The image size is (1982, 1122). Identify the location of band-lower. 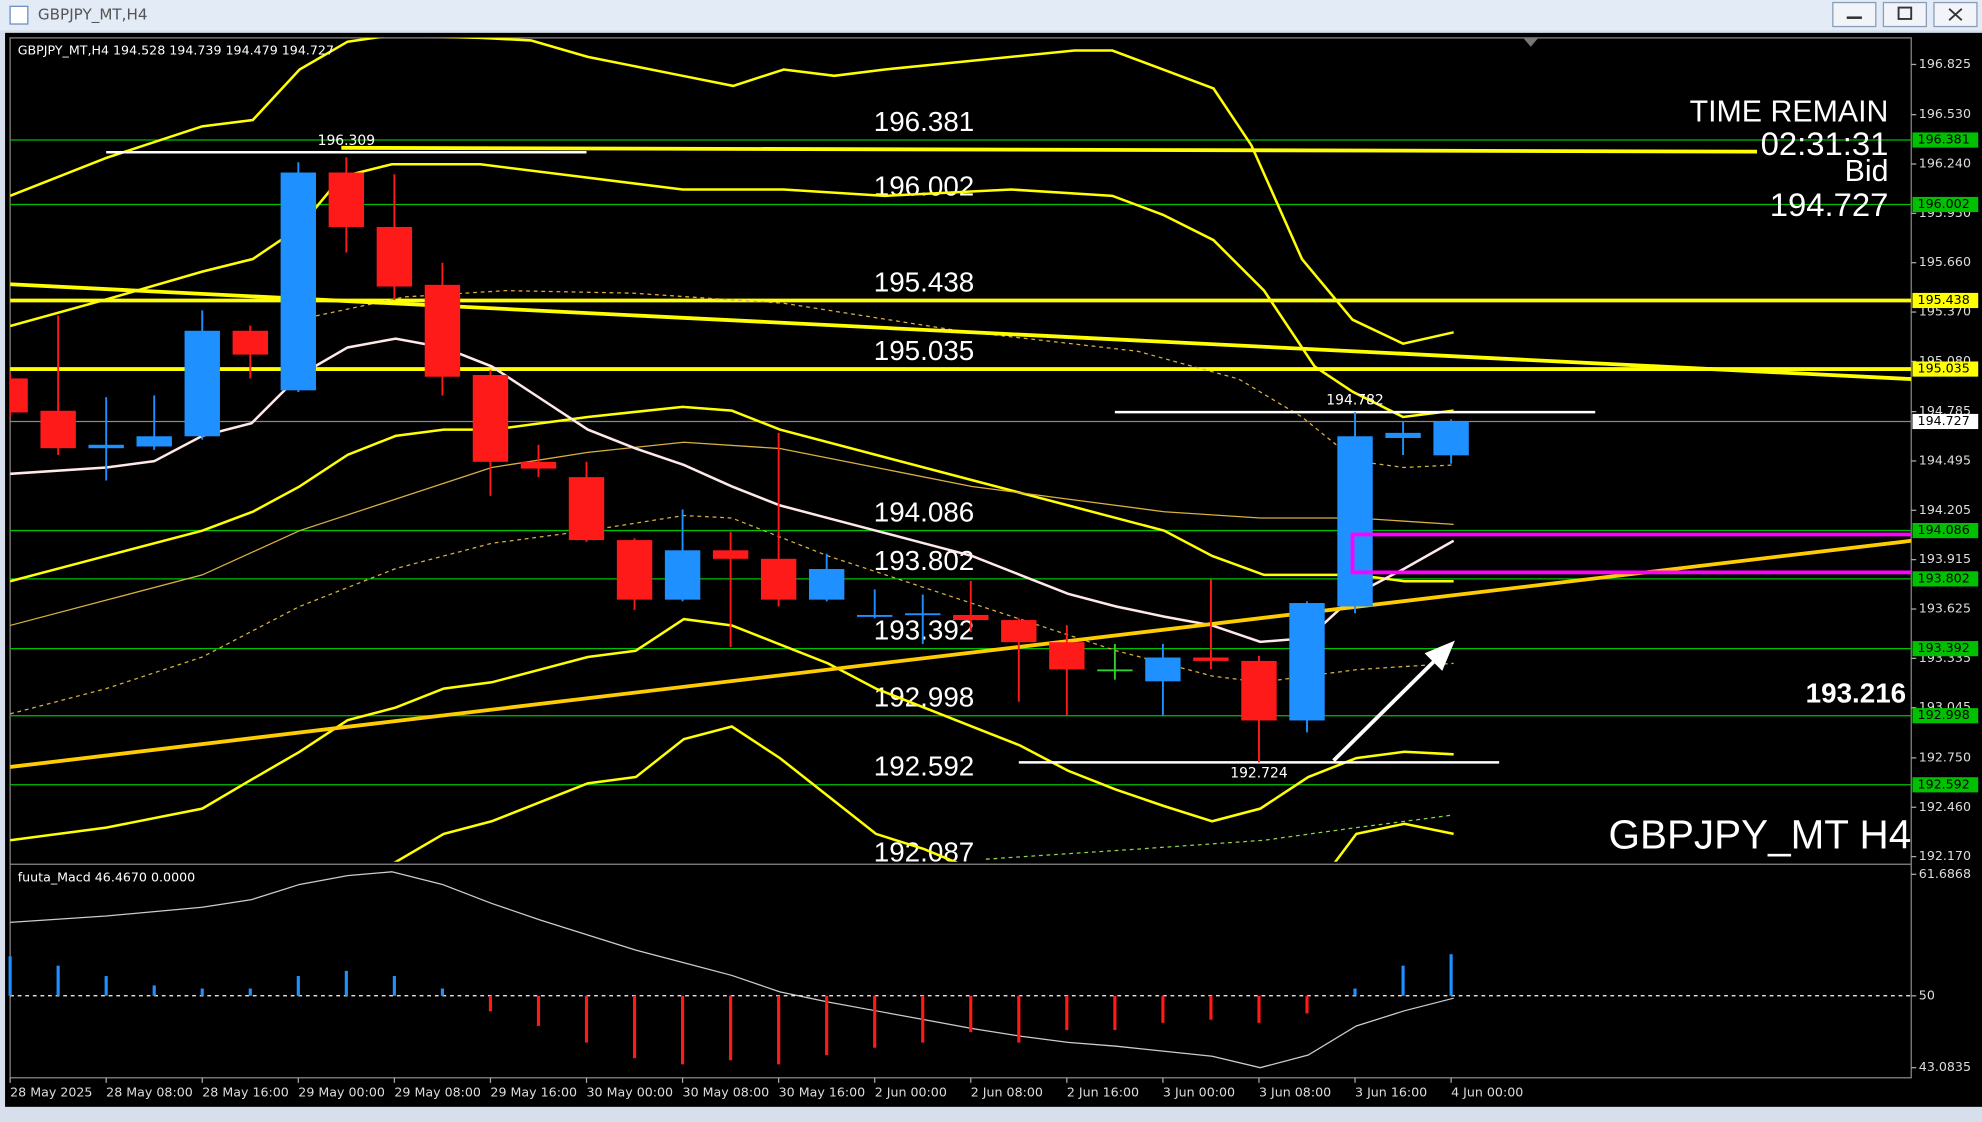
(732, 729).